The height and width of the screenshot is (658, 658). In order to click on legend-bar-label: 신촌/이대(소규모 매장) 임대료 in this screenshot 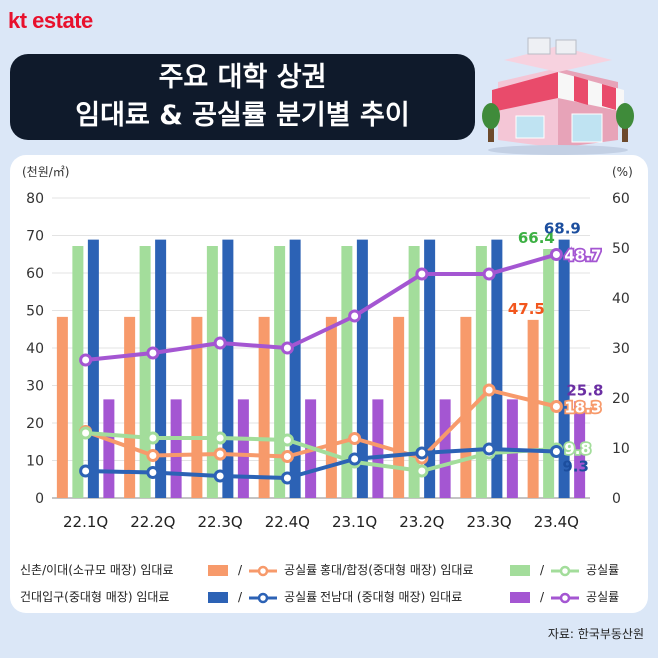, I will do `click(97, 570)`.